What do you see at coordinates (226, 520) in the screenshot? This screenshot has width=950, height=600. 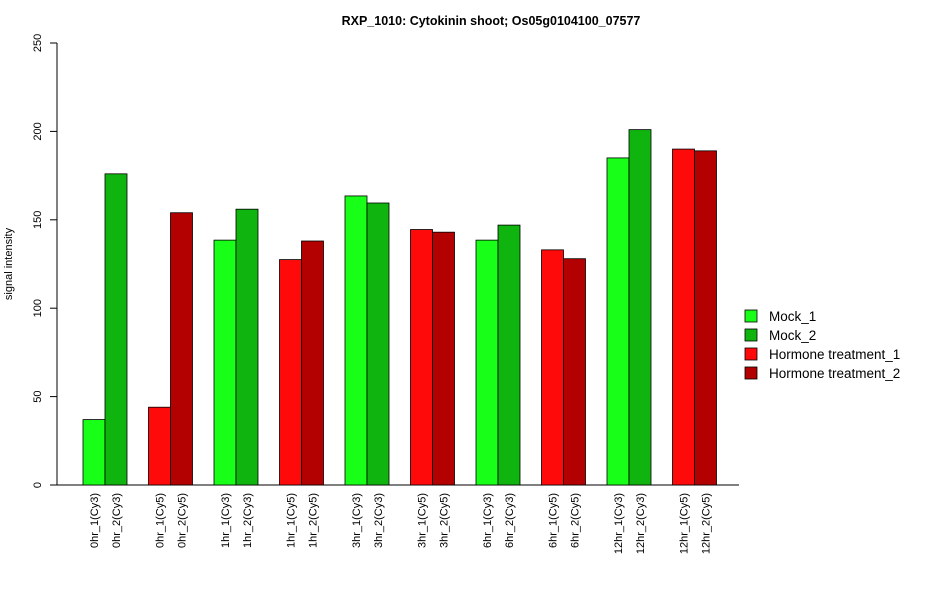 I see `x-tick-label: 1hr_1(Cy3)` at bounding box center [226, 520].